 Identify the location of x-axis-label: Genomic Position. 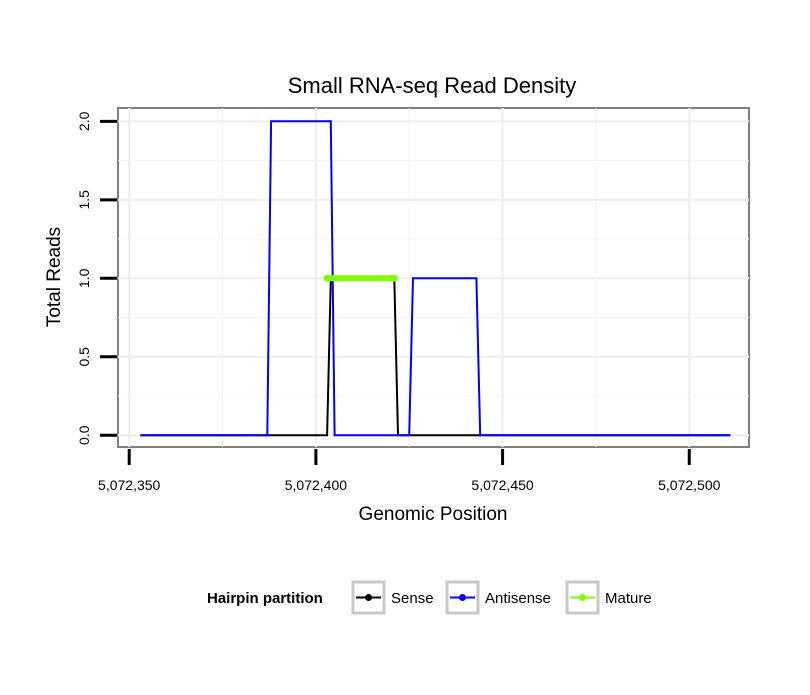
(433, 514).